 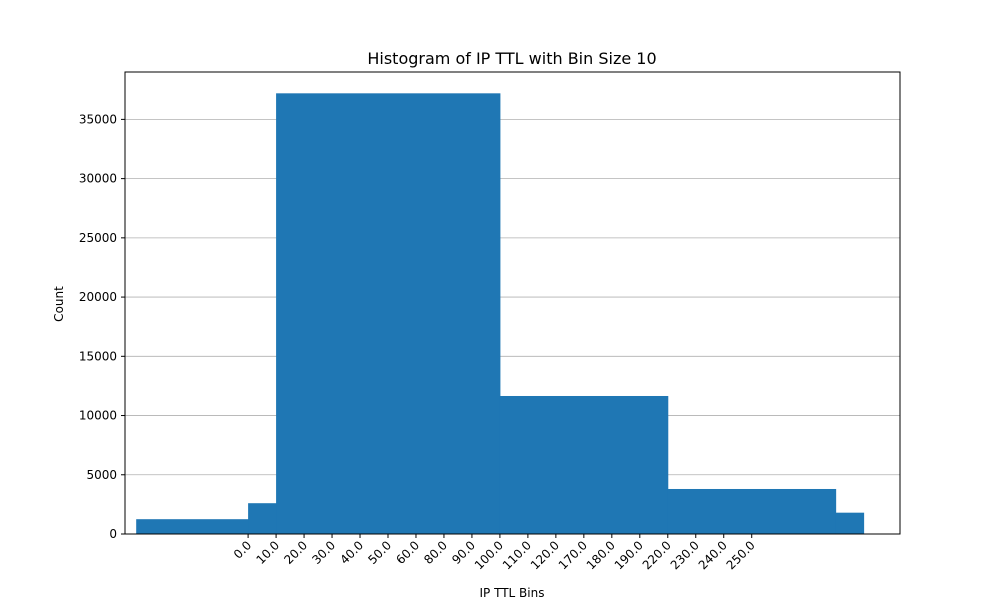 I want to click on y-tick-label: 0, so click(x=113, y=534).